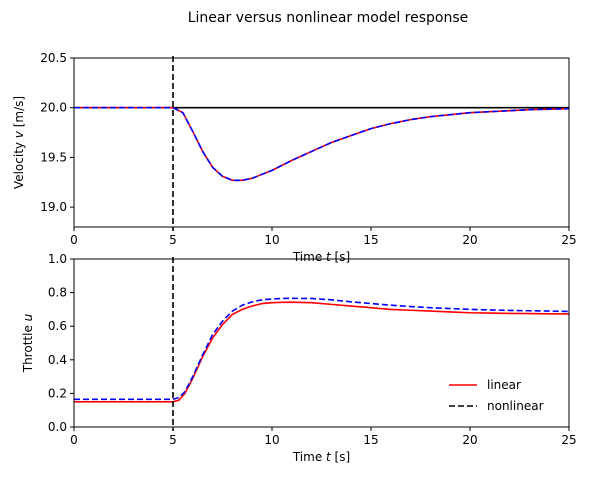  I want to click on y-tick-label: 19.0, so click(53, 207).